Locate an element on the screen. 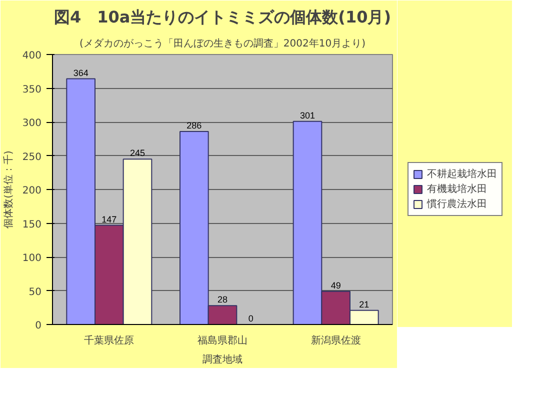 This screenshot has height=420, width=560. data-label: 301 is located at coordinates (308, 115).